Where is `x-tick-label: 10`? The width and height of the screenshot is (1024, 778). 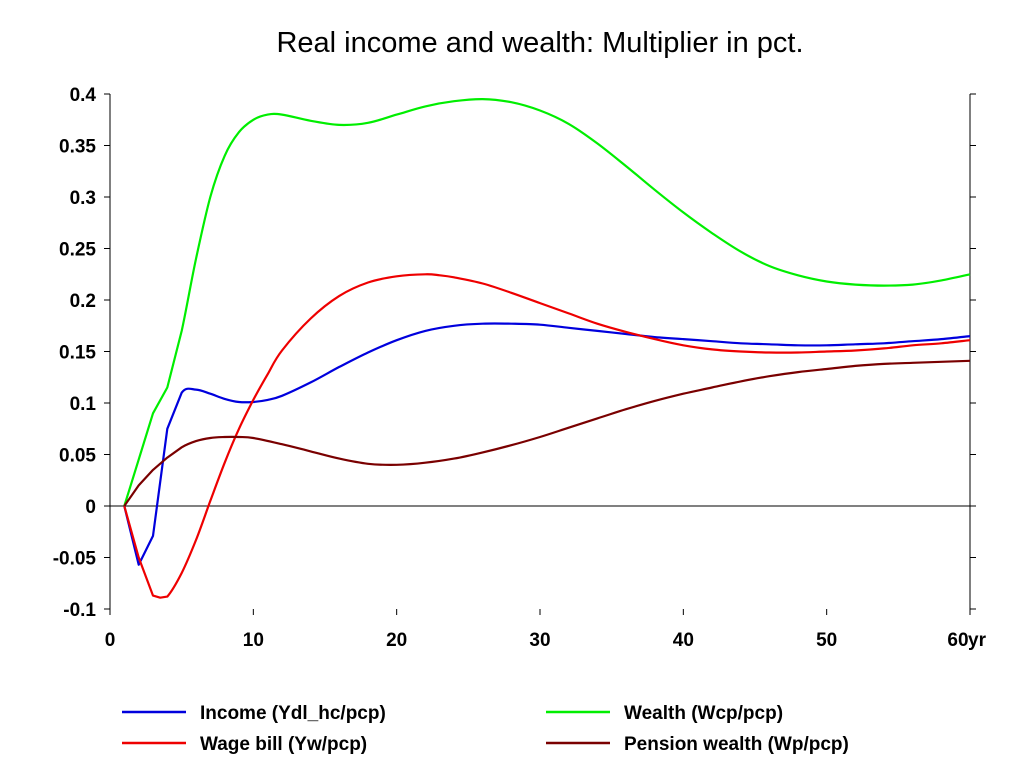
x-tick-label: 10 is located at coordinates (253, 640).